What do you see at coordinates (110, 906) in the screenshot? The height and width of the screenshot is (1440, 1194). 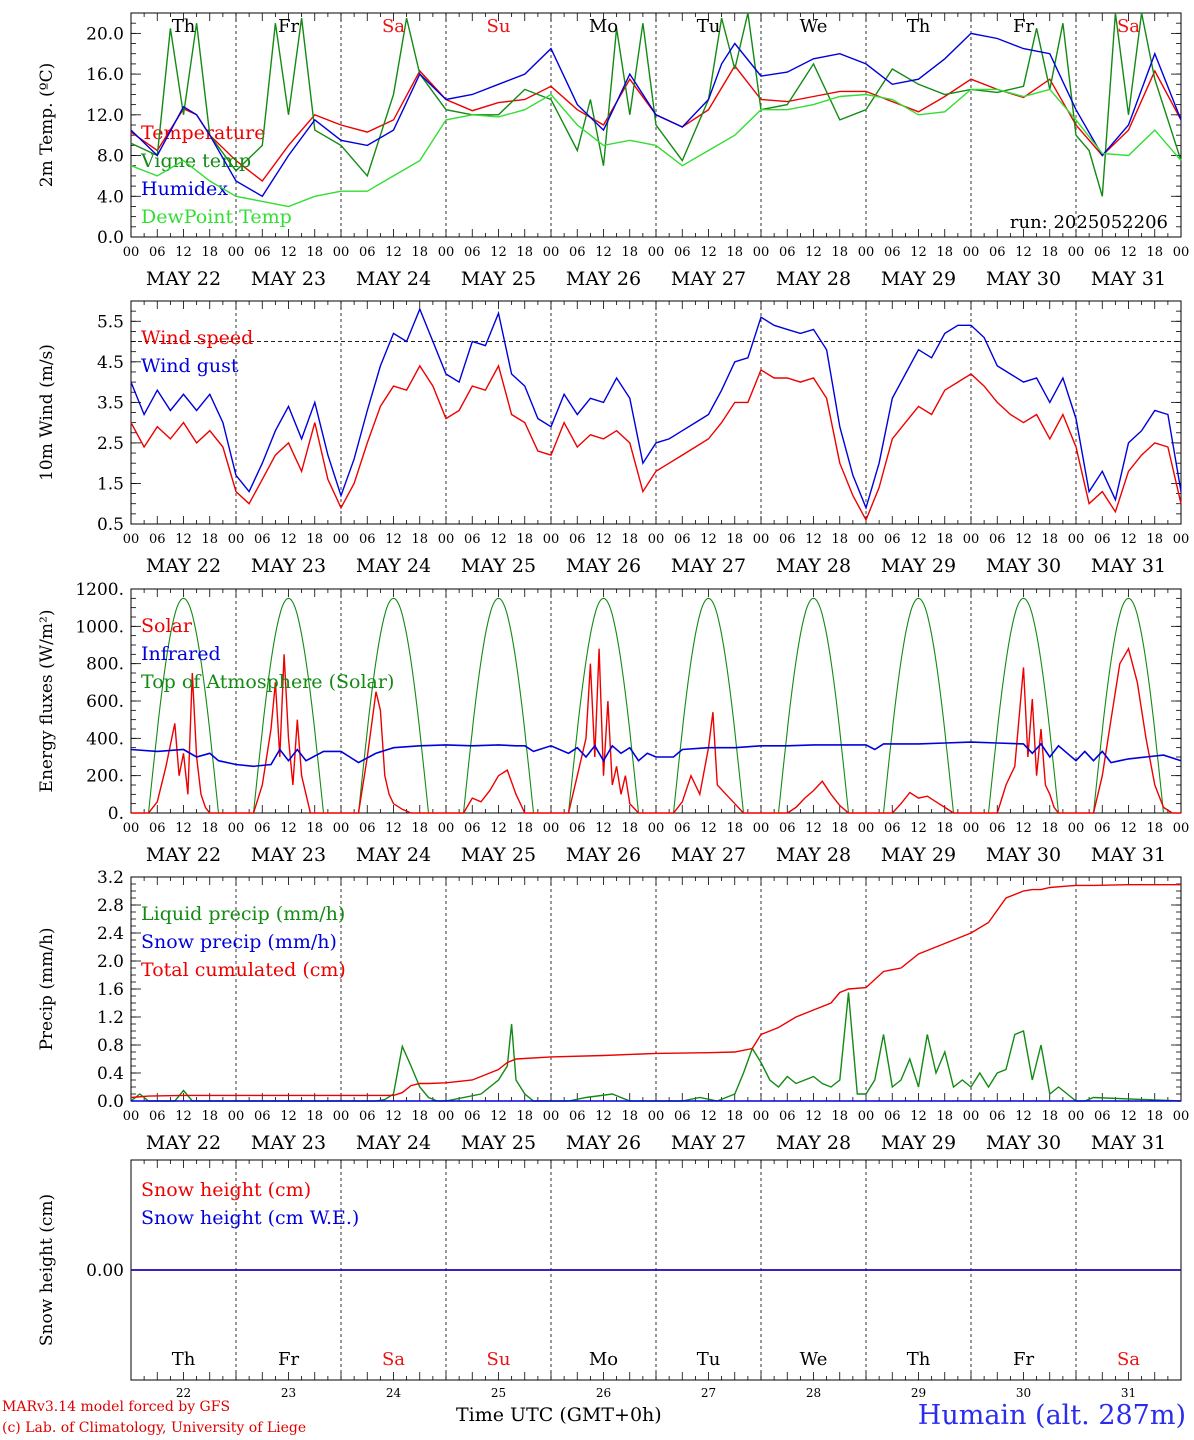 I see `y-tick-label: 2.8` at bounding box center [110, 906].